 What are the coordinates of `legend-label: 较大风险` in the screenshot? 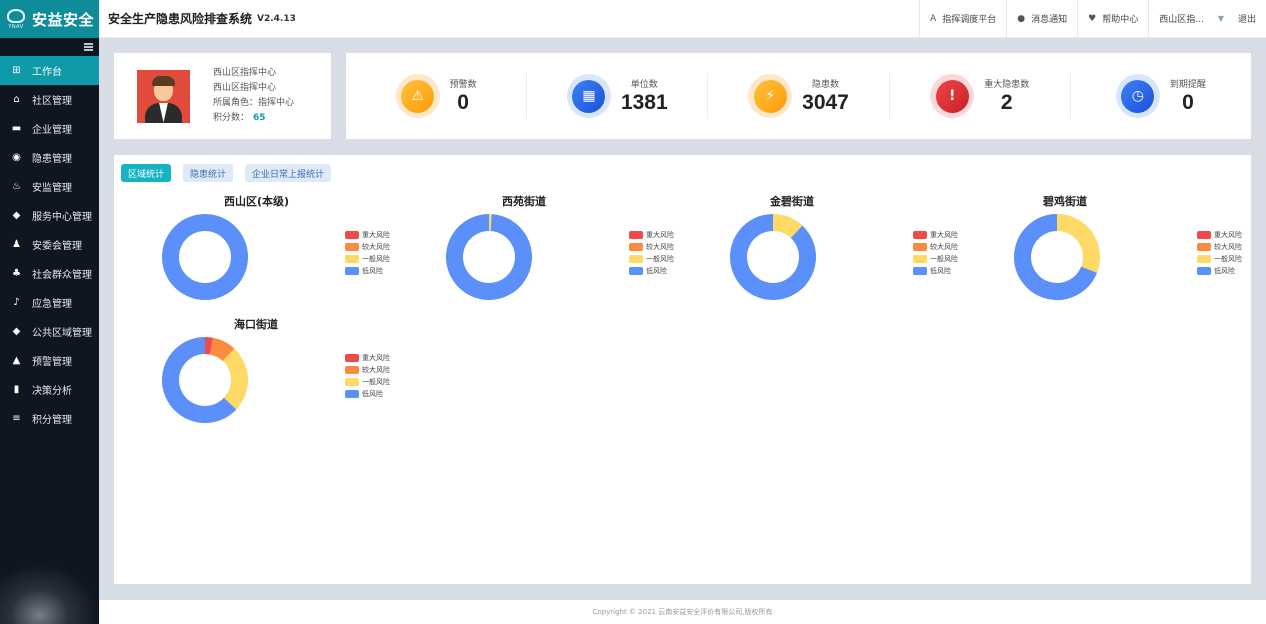 It's located at (376, 247).